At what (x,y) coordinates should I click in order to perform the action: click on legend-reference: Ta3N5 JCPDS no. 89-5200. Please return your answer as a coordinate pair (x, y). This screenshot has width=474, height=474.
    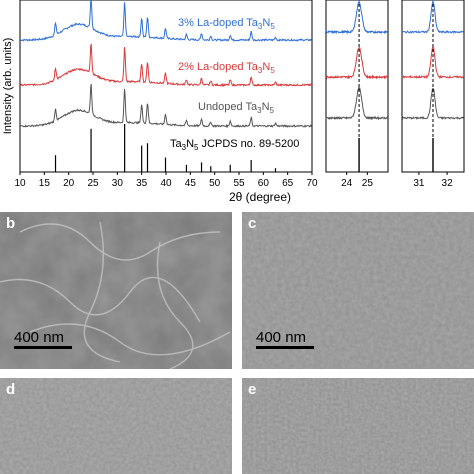
    Looking at the image, I should click on (234, 145).